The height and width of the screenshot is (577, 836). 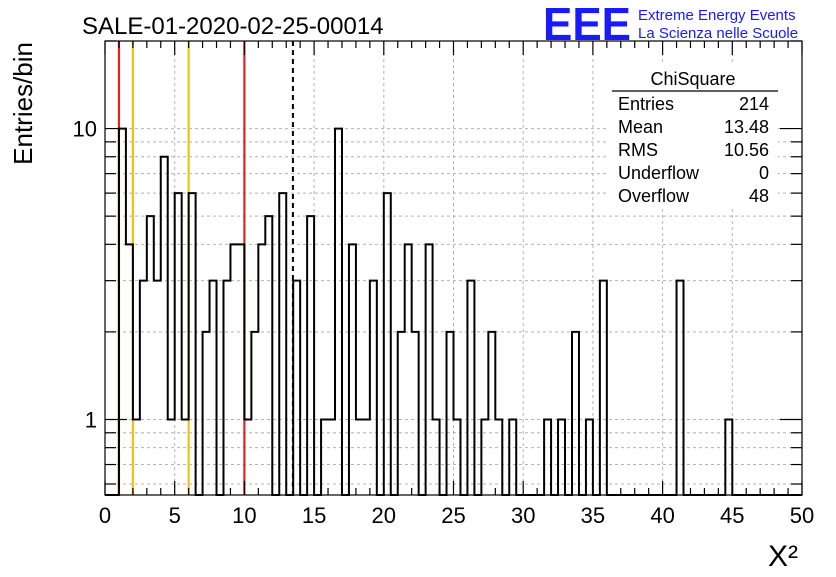 What do you see at coordinates (593, 515) in the screenshot?
I see `x-tick-label: 35` at bounding box center [593, 515].